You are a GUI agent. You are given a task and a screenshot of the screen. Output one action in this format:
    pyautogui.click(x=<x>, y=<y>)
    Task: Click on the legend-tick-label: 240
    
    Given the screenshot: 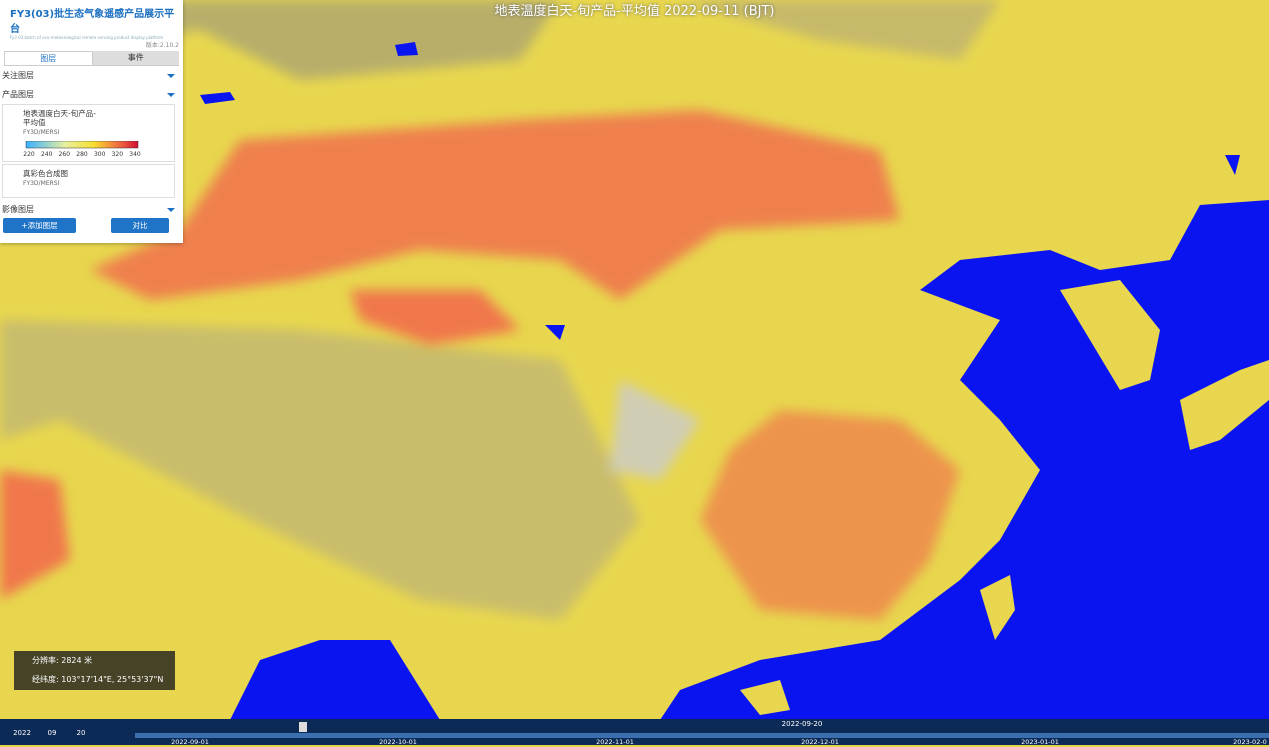 What is the action you would take?
    pyautogui.click(x=47, y=154)
    